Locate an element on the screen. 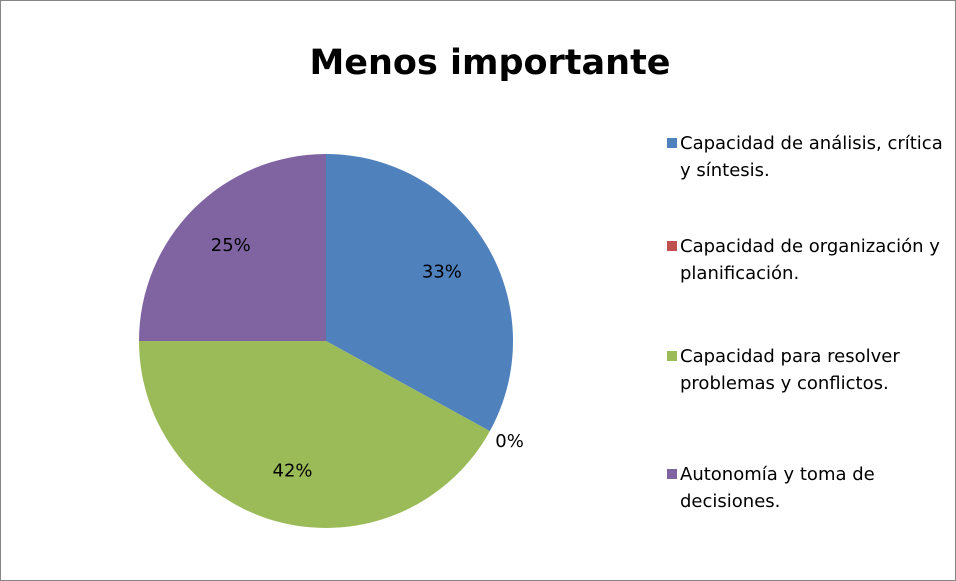 This screenshot has height=581, width=956. legend-entry: Autonomía y toma de decisiones. is located at coordinates (808, 488).